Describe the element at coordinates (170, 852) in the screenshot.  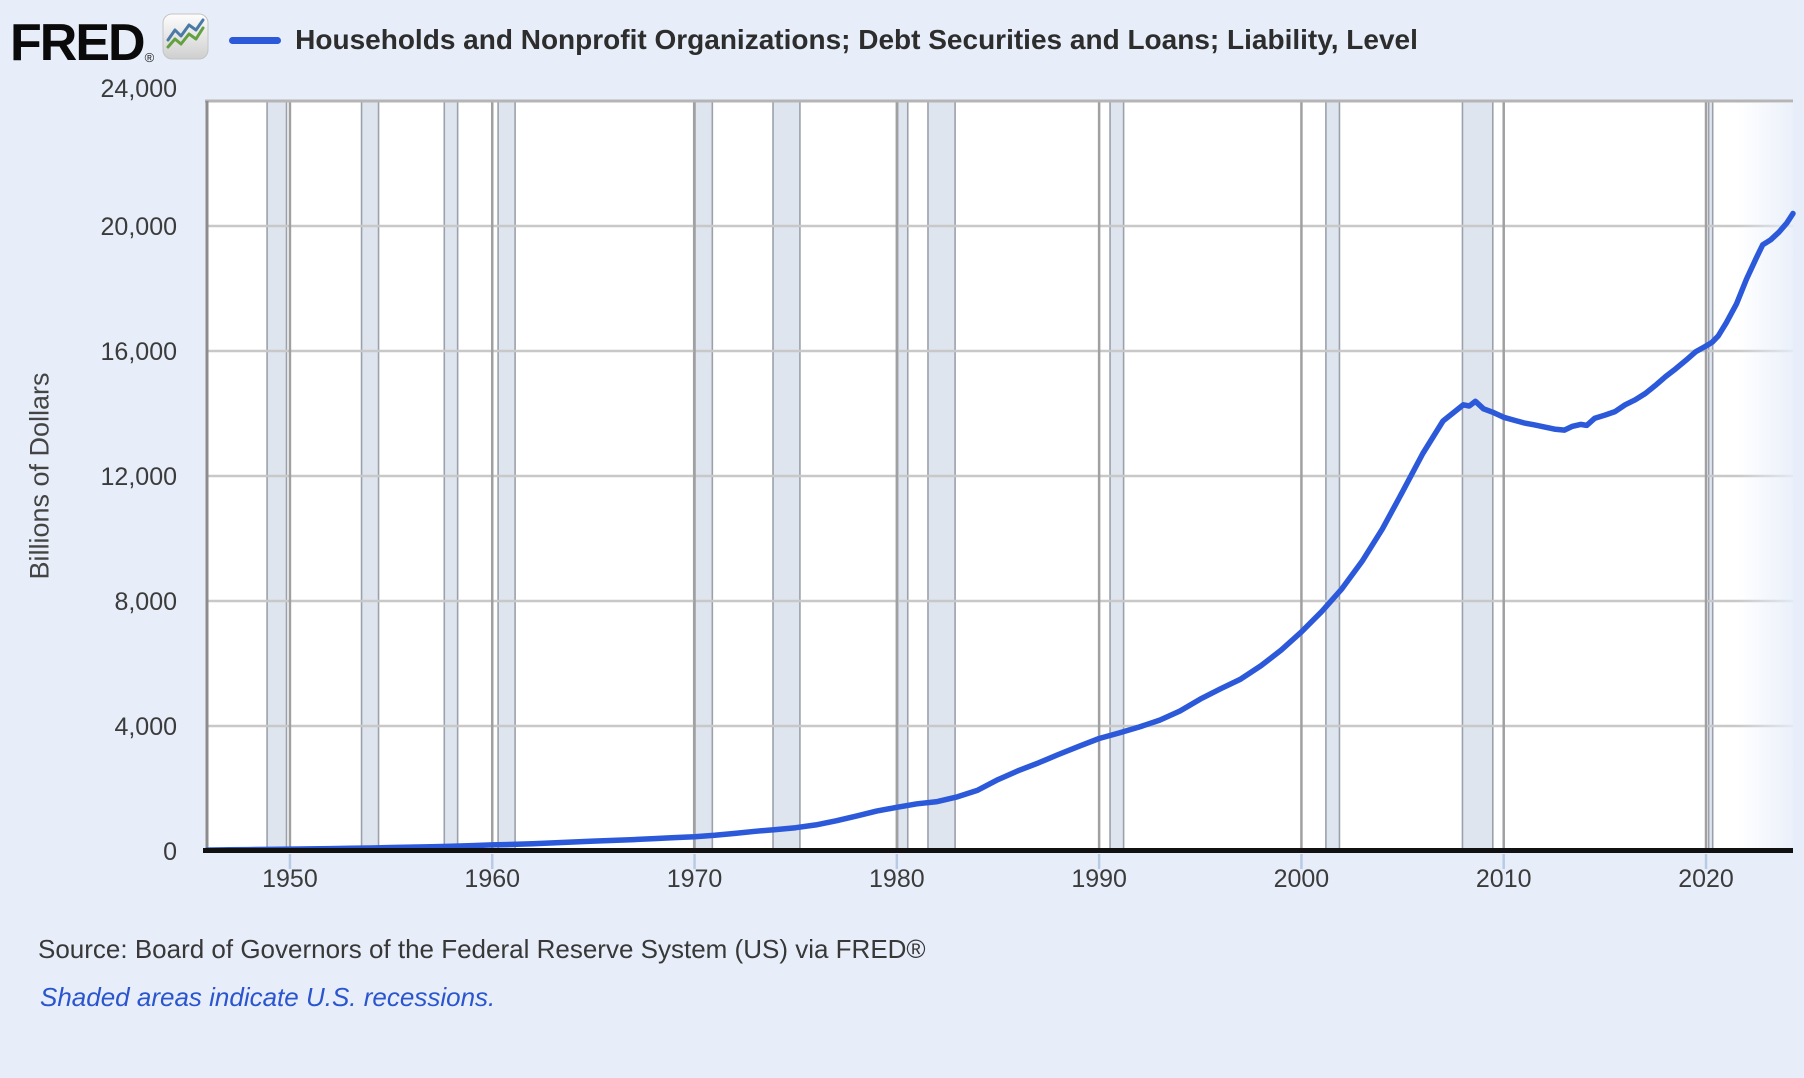
I see `y-tick-label: 0` at that location.